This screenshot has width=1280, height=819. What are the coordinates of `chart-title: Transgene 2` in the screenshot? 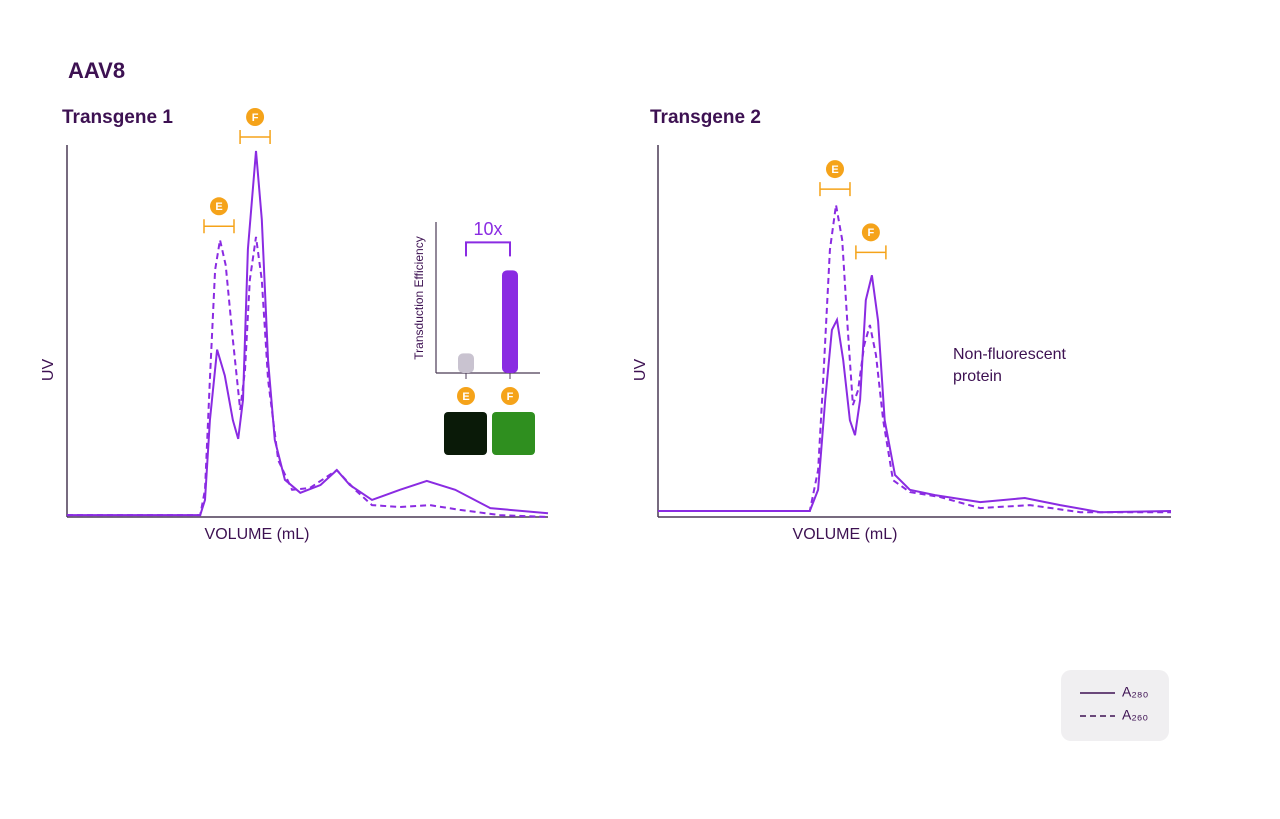 It's located at (705, 117).